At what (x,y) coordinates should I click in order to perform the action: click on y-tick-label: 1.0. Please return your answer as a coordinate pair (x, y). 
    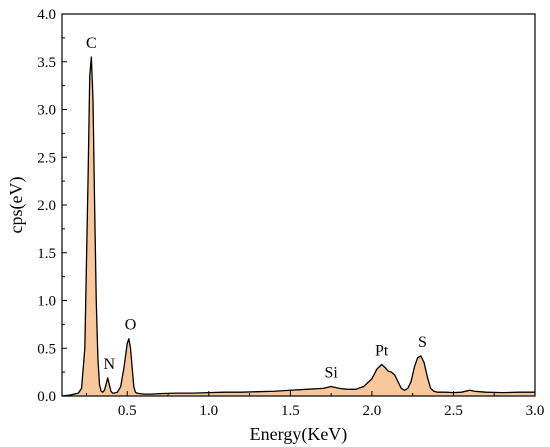
    Looking at the image, I should click on (46, 302).